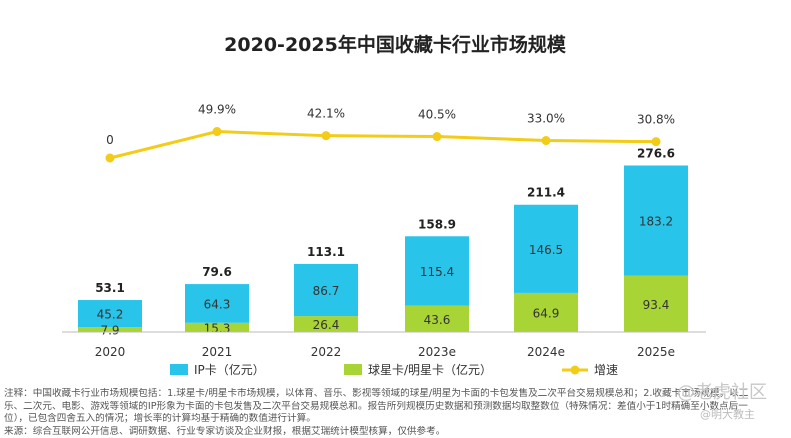  I want to click on legend-label-star-card: 球星卡/明星卡（亿元）, so click(430, 369).